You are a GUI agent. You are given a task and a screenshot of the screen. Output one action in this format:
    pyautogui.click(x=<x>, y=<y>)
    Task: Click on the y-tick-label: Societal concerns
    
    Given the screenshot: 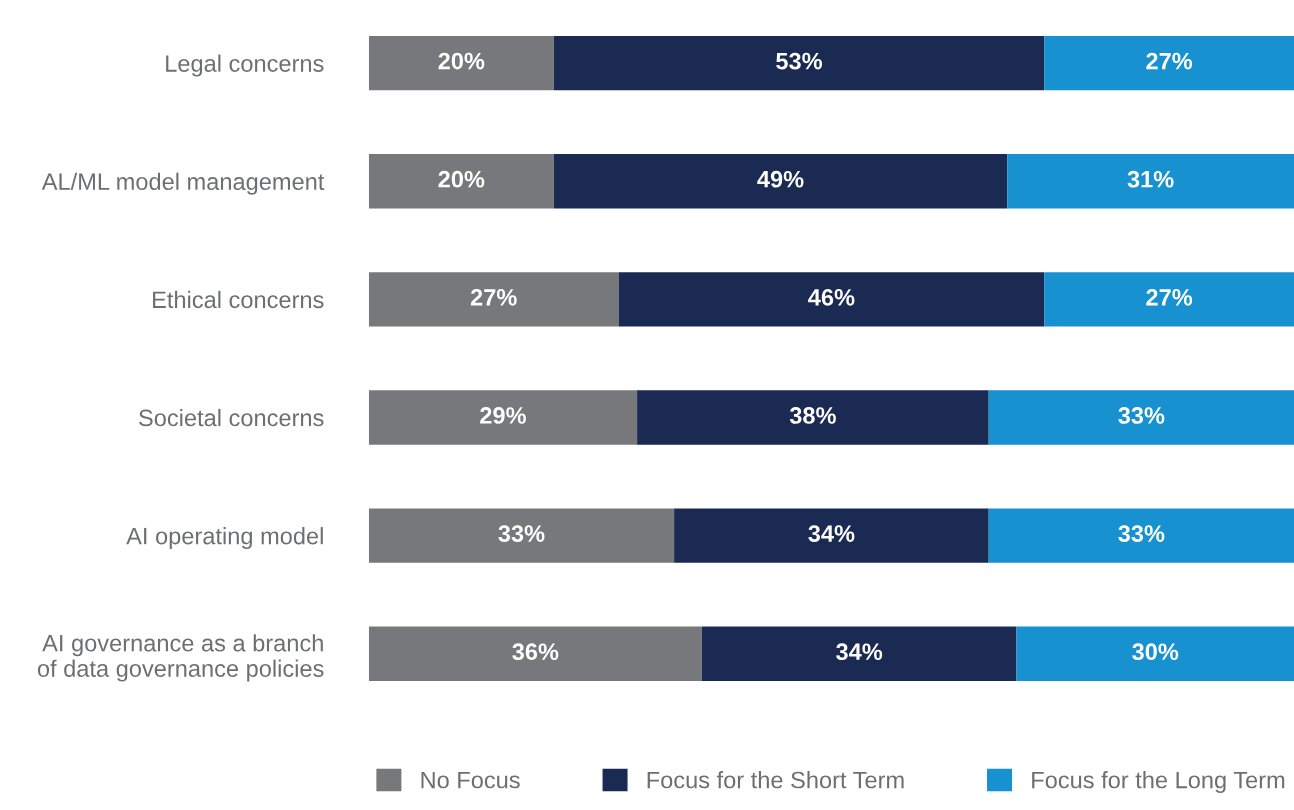 What is the action you would take?
    pyautogui.click(x=231, y=417)
    